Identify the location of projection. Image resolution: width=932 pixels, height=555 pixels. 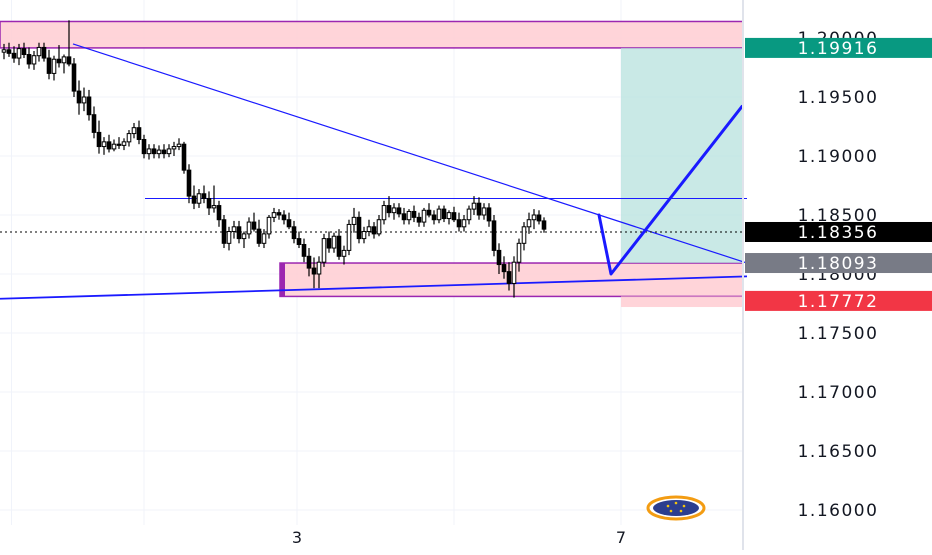
(670, 190).